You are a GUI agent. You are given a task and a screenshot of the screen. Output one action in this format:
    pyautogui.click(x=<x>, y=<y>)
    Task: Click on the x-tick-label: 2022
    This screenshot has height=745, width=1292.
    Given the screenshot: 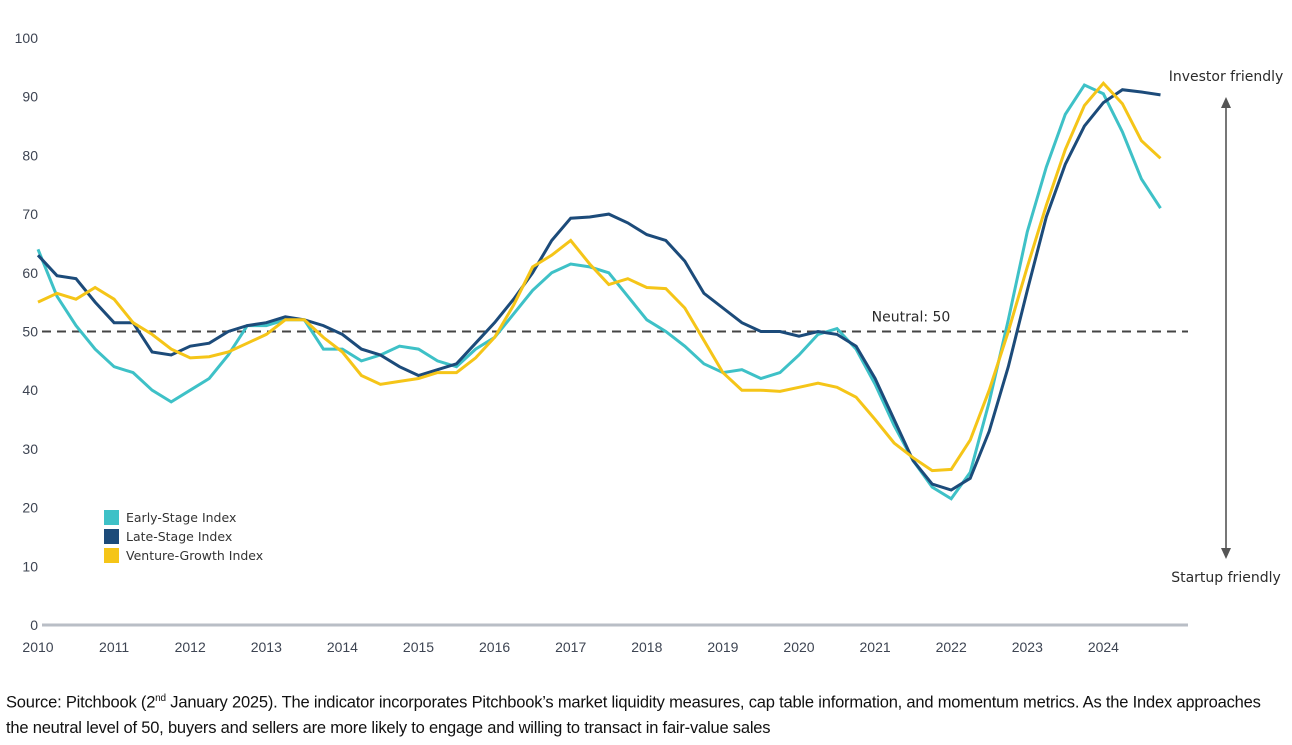 What is the action you would take?
    pyautogui.click(x=951, y=647)
    